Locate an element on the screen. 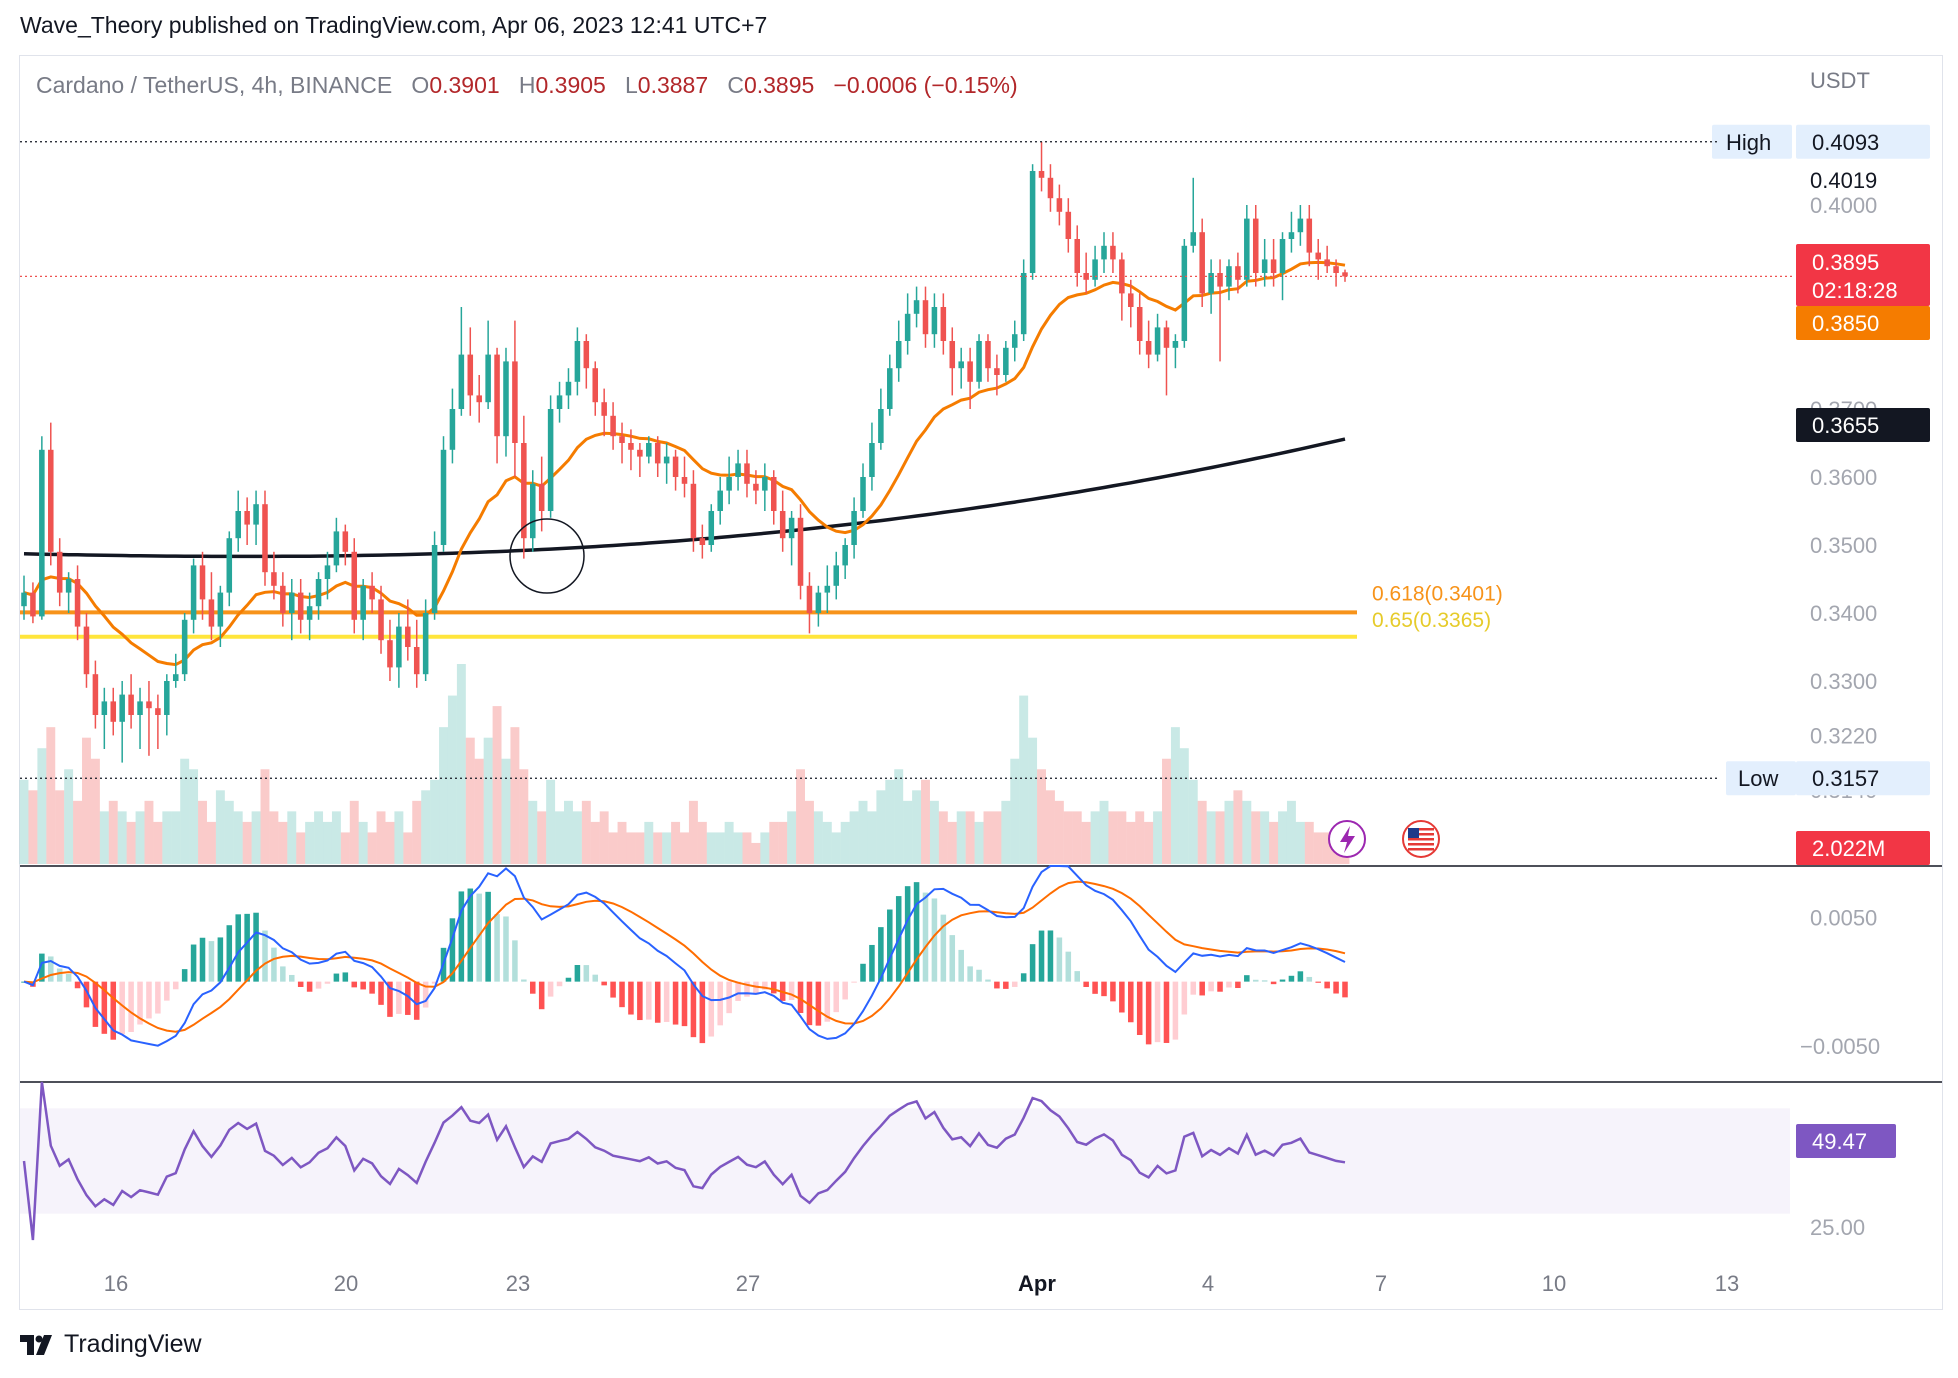 The image size is (1958, 1378). macd-axis-tick: −0.0050 is located at coordinates (1840, 1046).